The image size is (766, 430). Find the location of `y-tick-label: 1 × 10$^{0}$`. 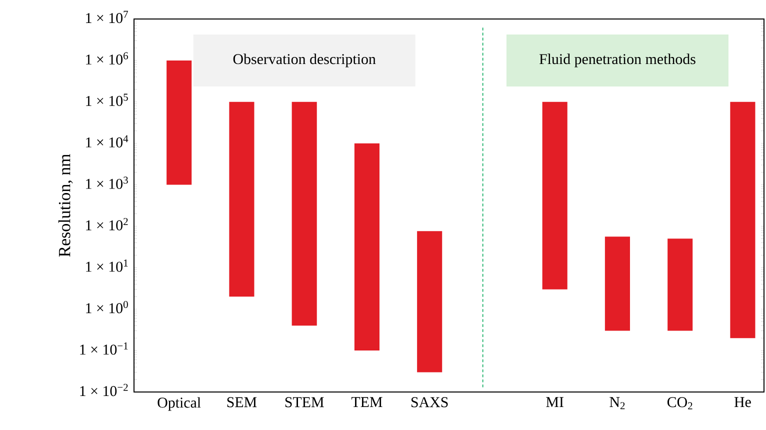

y-tick-label: 1 × 10$^{0}$ is located at coordinates (107, 307).